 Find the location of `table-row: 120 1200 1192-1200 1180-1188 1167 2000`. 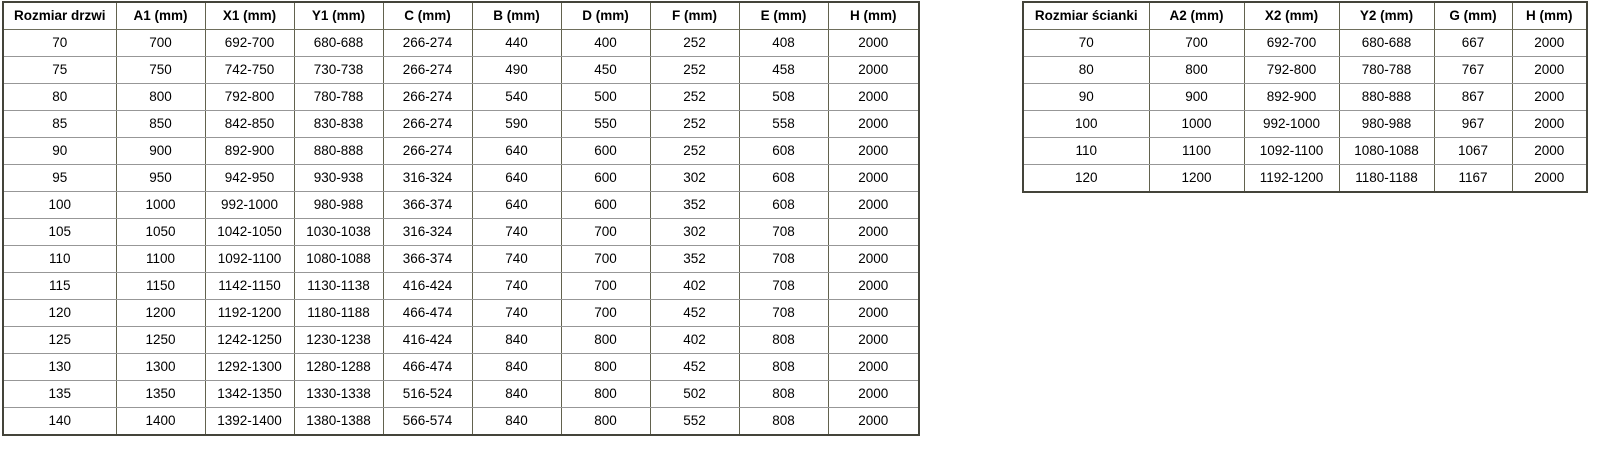

table-row: 120 1200 1192-1200 1180-1188 1167 2000 is located at coordinates (1305, 178).